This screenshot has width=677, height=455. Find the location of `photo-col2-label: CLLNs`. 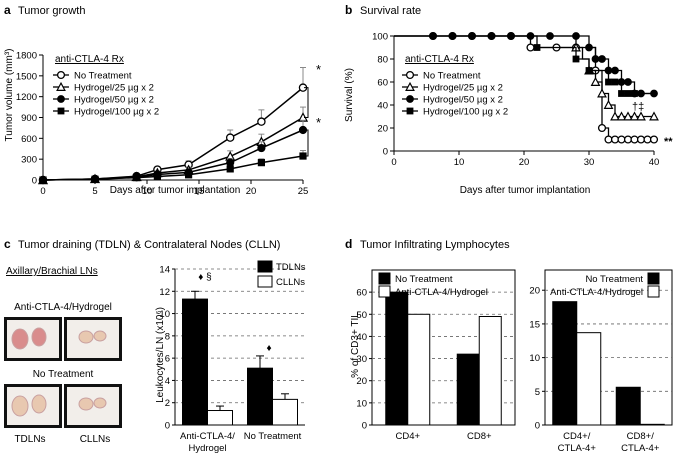

photo-col2-label: CLLNs is located at coordinates (95, 439).